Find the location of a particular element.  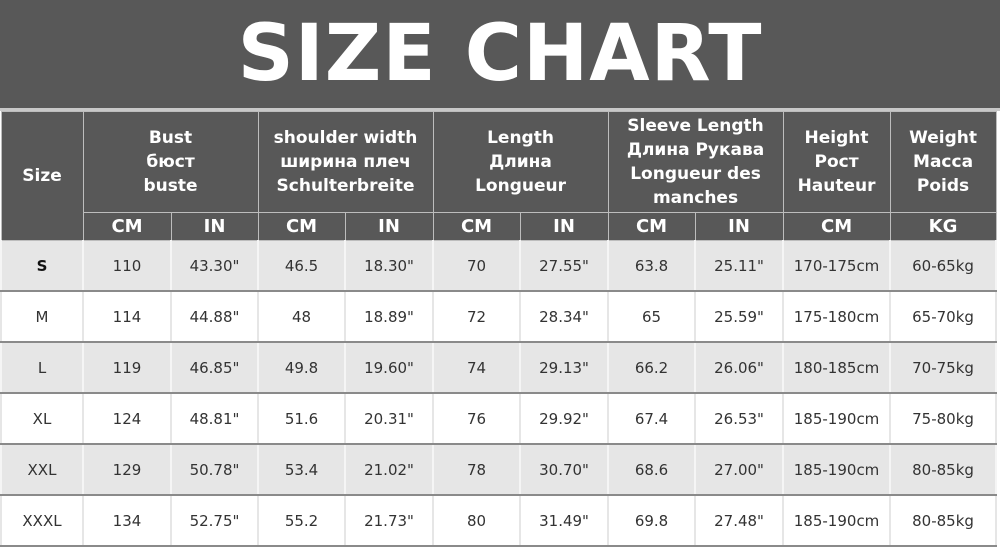

header-line: Длина is located at coordinates (520, 162).